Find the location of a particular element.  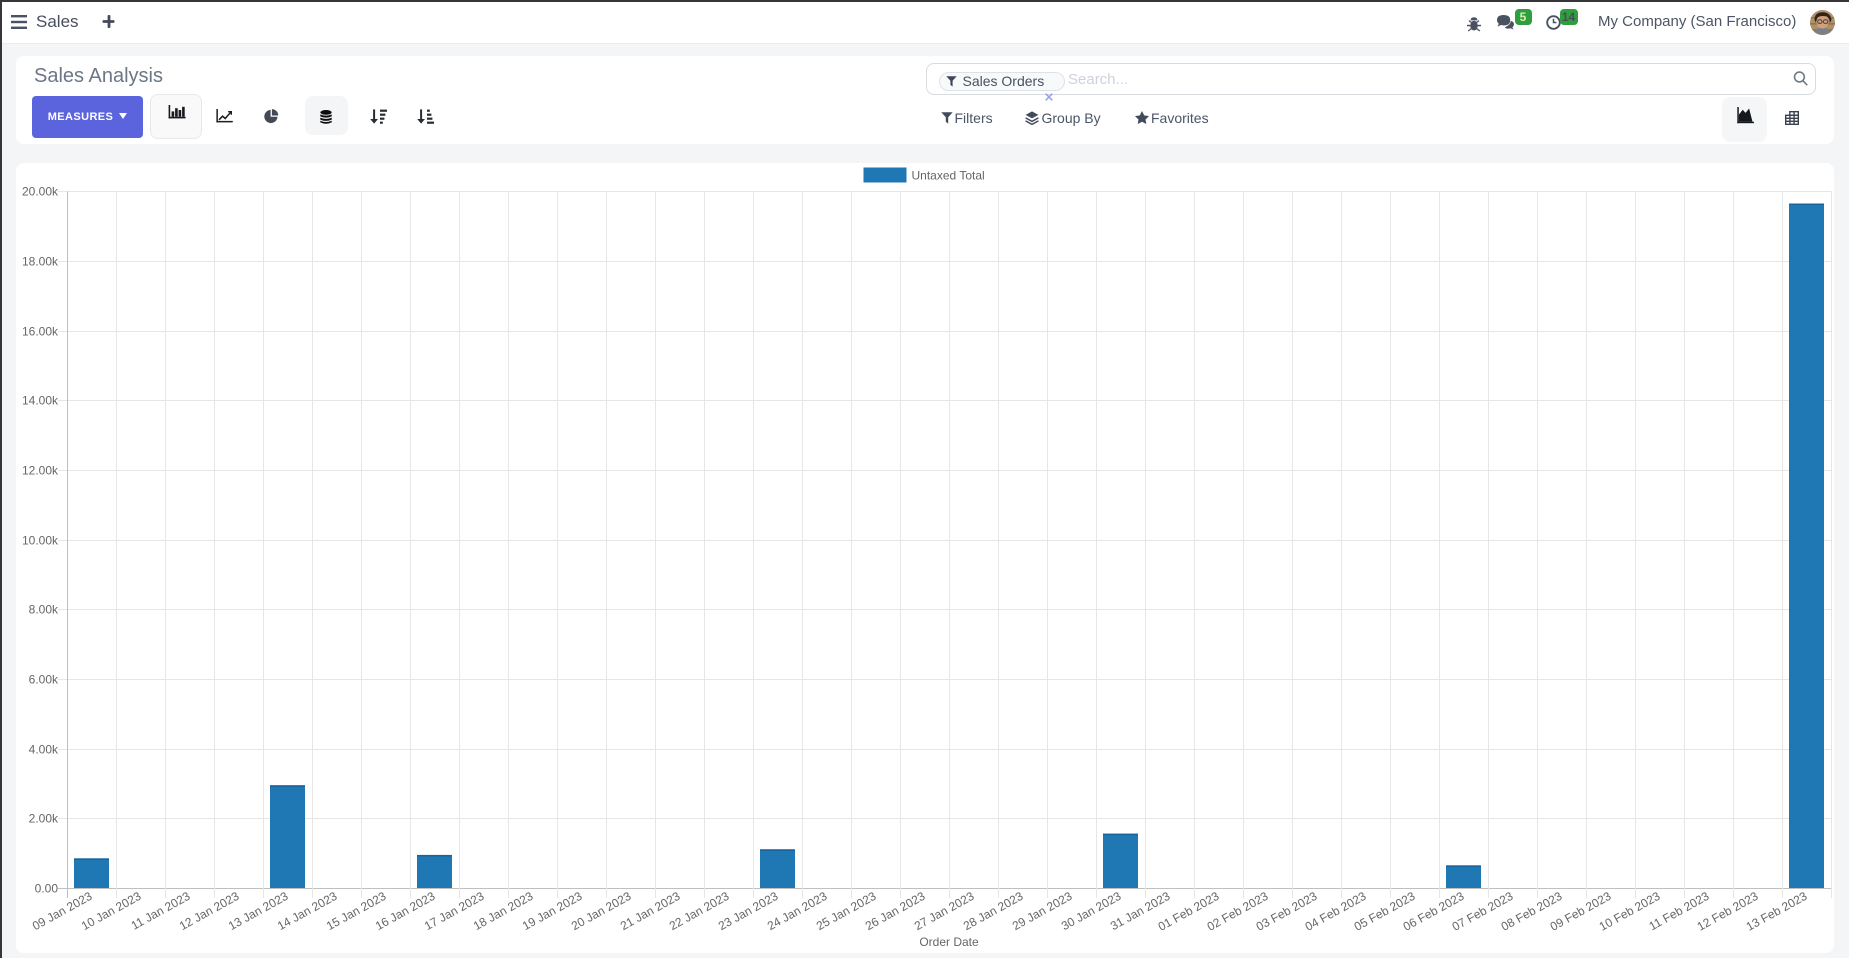

svg-text: 8.00k is located at coordinates (44, 610).